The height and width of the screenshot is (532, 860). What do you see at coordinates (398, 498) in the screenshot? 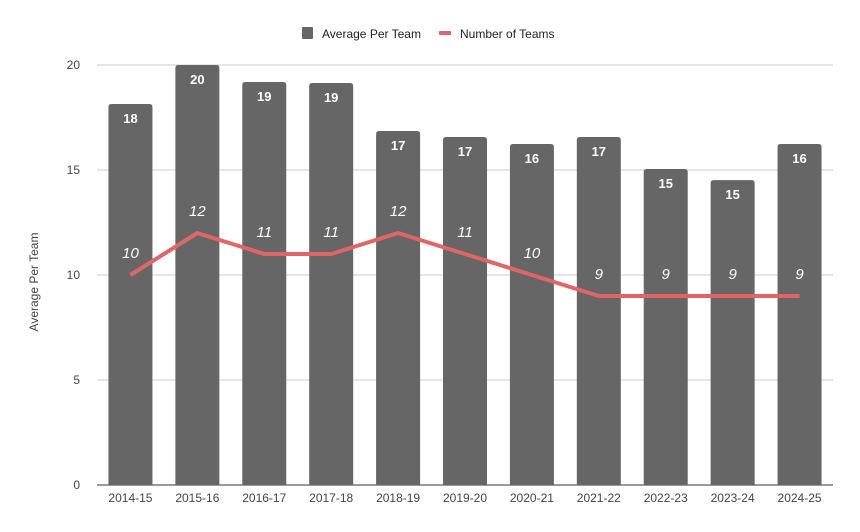
I see `x-tick-label: 2018-19` at bounding box center [398, 498].